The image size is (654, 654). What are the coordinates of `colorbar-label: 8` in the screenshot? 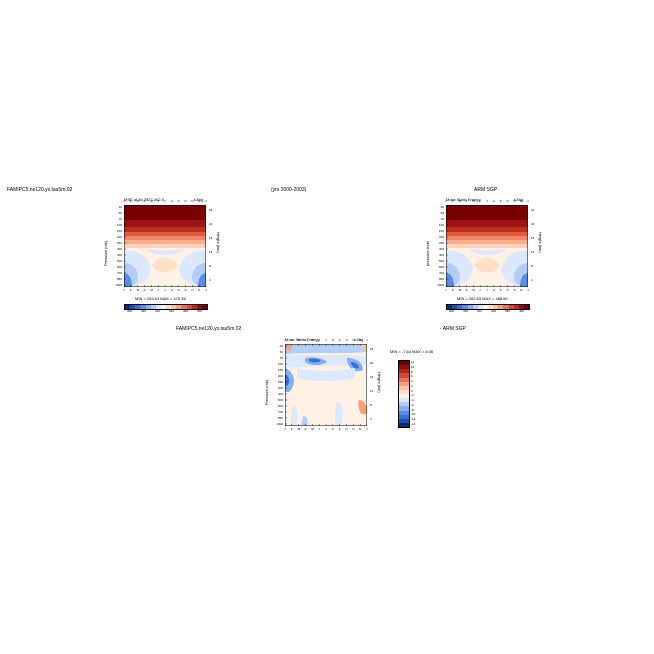 It's located at (412, 371).